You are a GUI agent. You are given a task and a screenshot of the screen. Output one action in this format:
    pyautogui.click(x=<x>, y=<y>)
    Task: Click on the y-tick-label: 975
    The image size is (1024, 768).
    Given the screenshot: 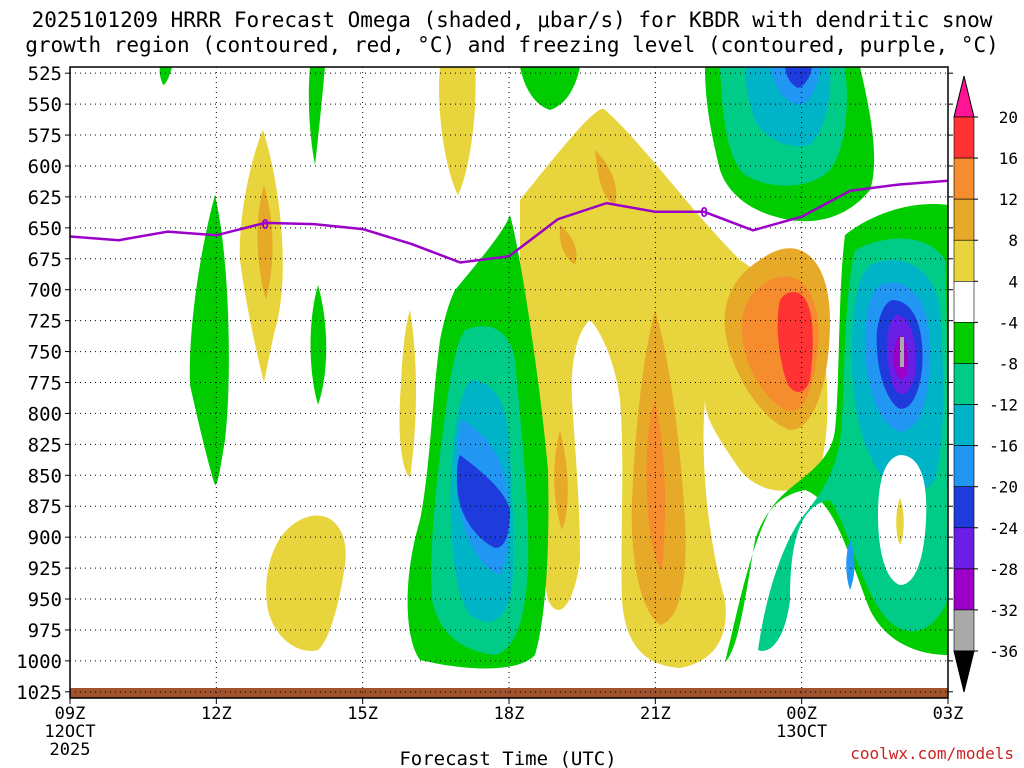 What is the action you would take?
    pyautogui.click(x=45, y=631)
    